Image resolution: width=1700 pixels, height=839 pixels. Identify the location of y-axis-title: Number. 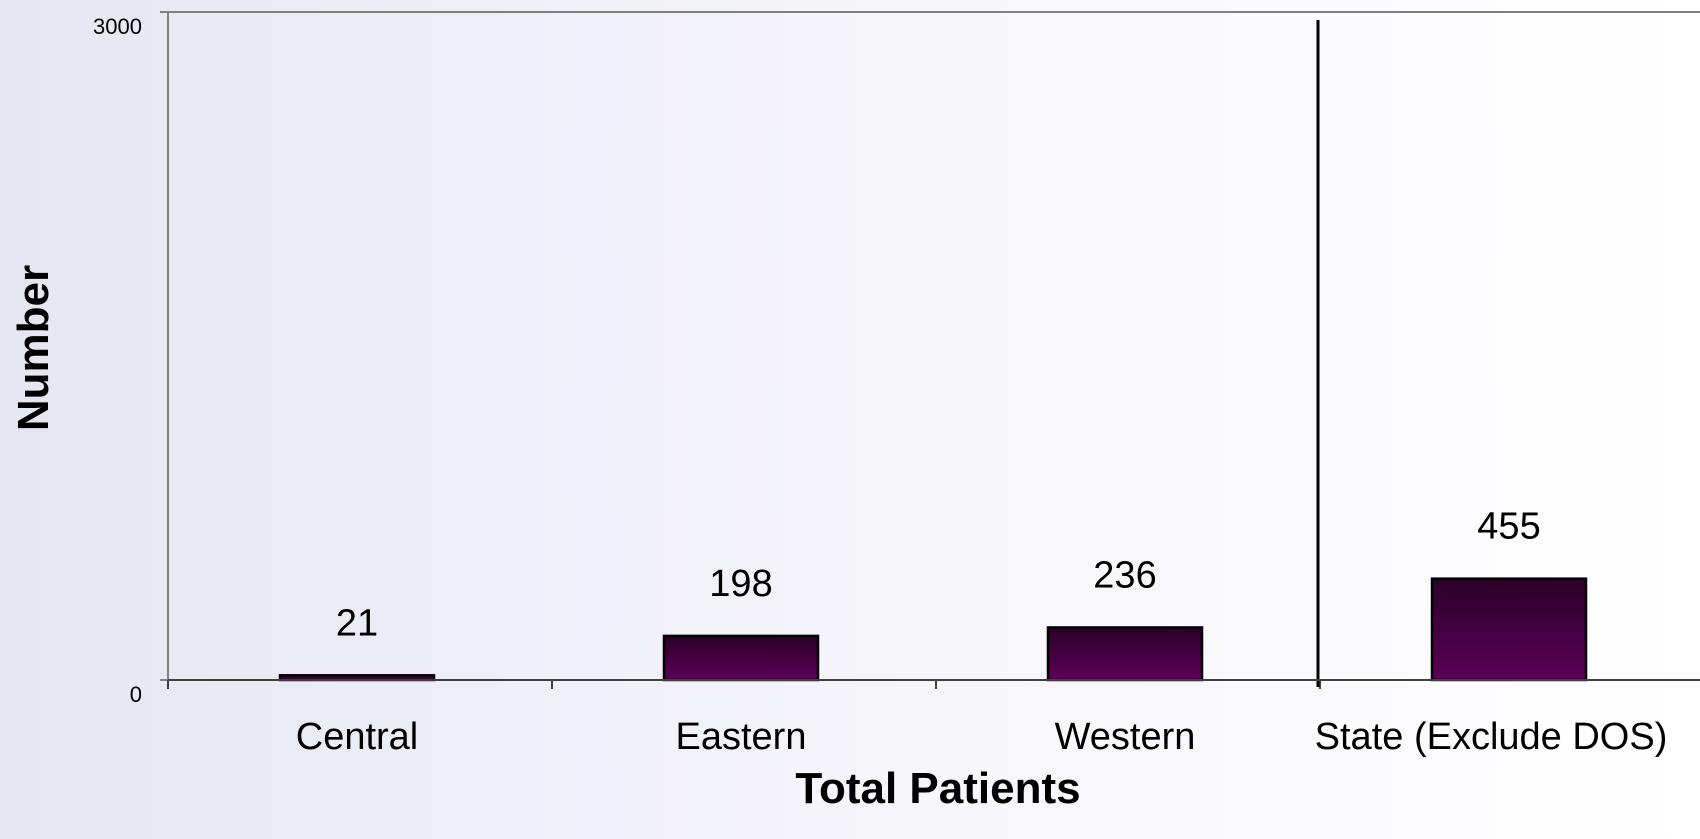
(33, 348).